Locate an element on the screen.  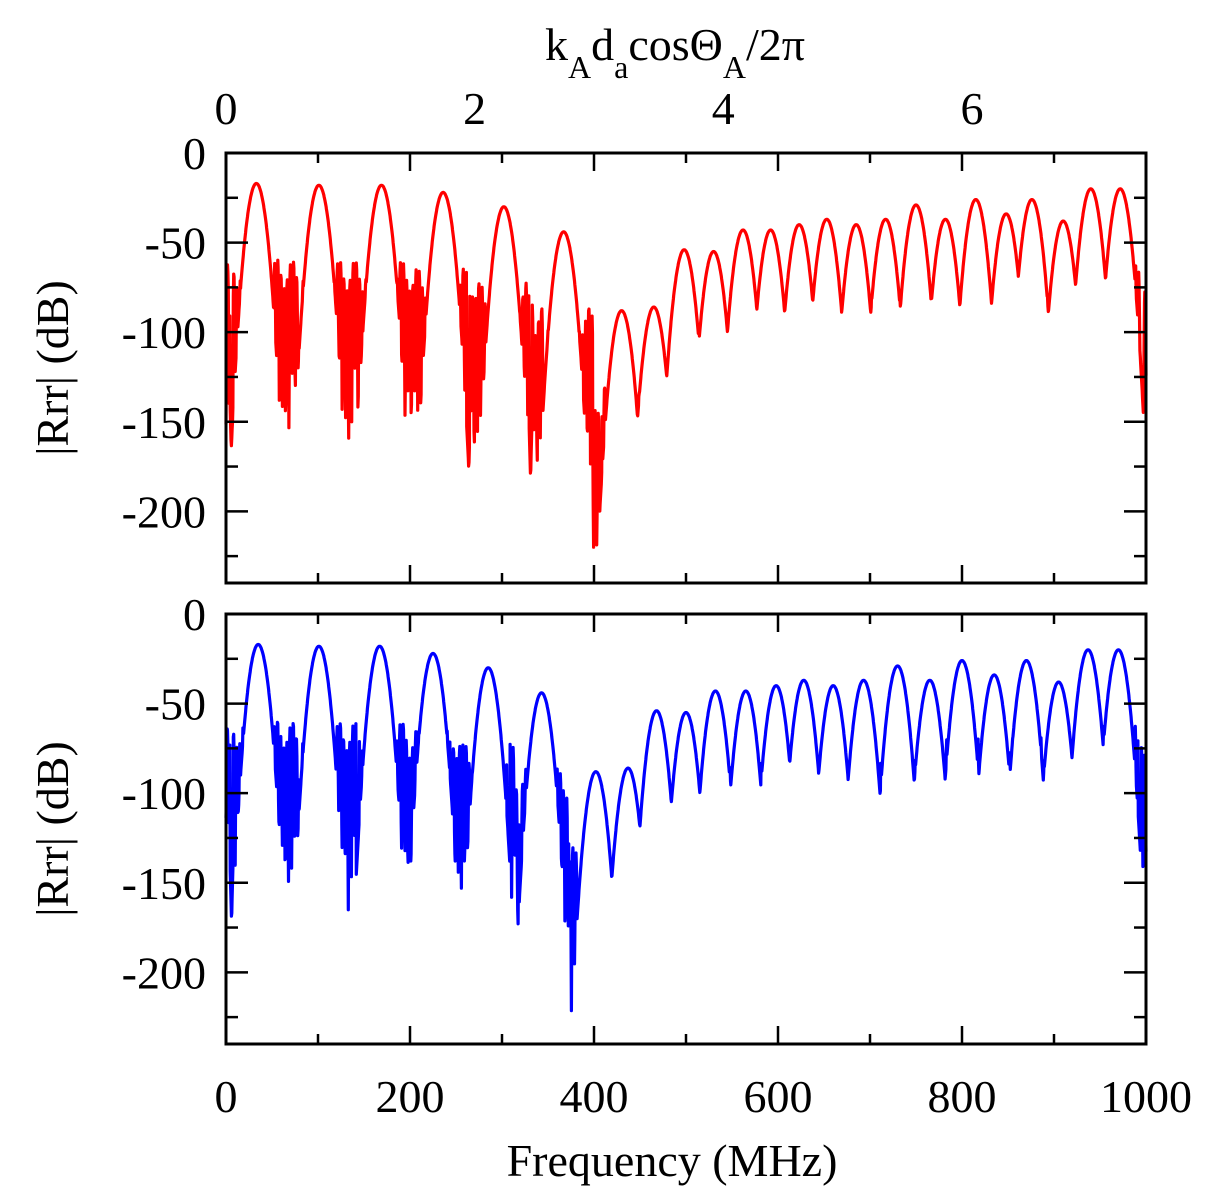
top-axis-label: kAdacosΘA/2π is located at coordinates (675, 52).